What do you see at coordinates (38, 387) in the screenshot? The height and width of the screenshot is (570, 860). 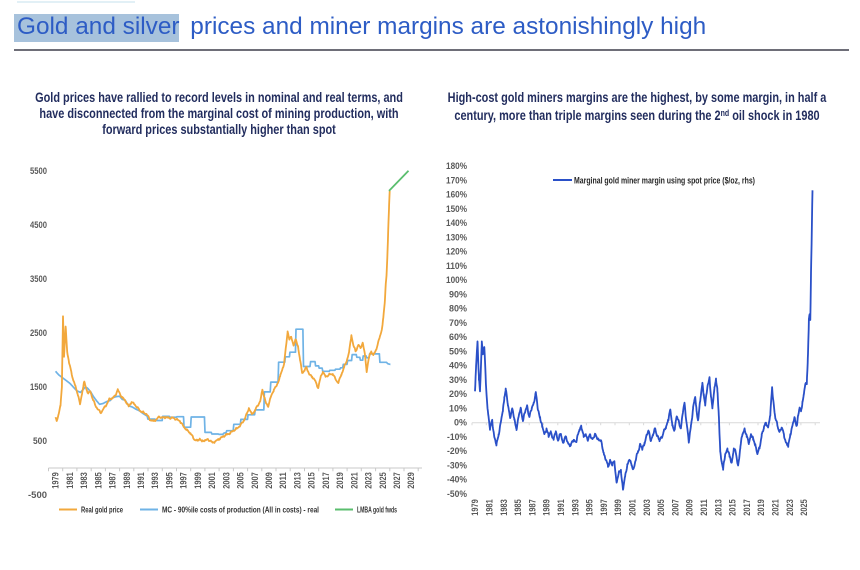 I see `svg-text: 1500` at bounding box center [38, 387].